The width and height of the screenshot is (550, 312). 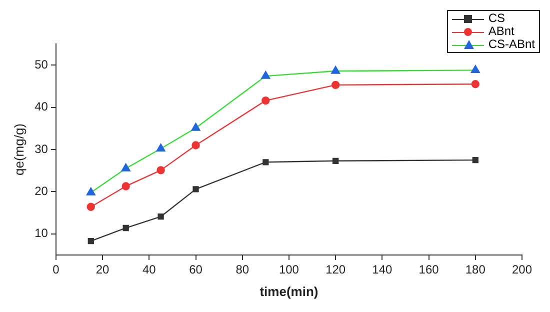 I want to click on x-tick-label: 80, so click(x=243, y=269).